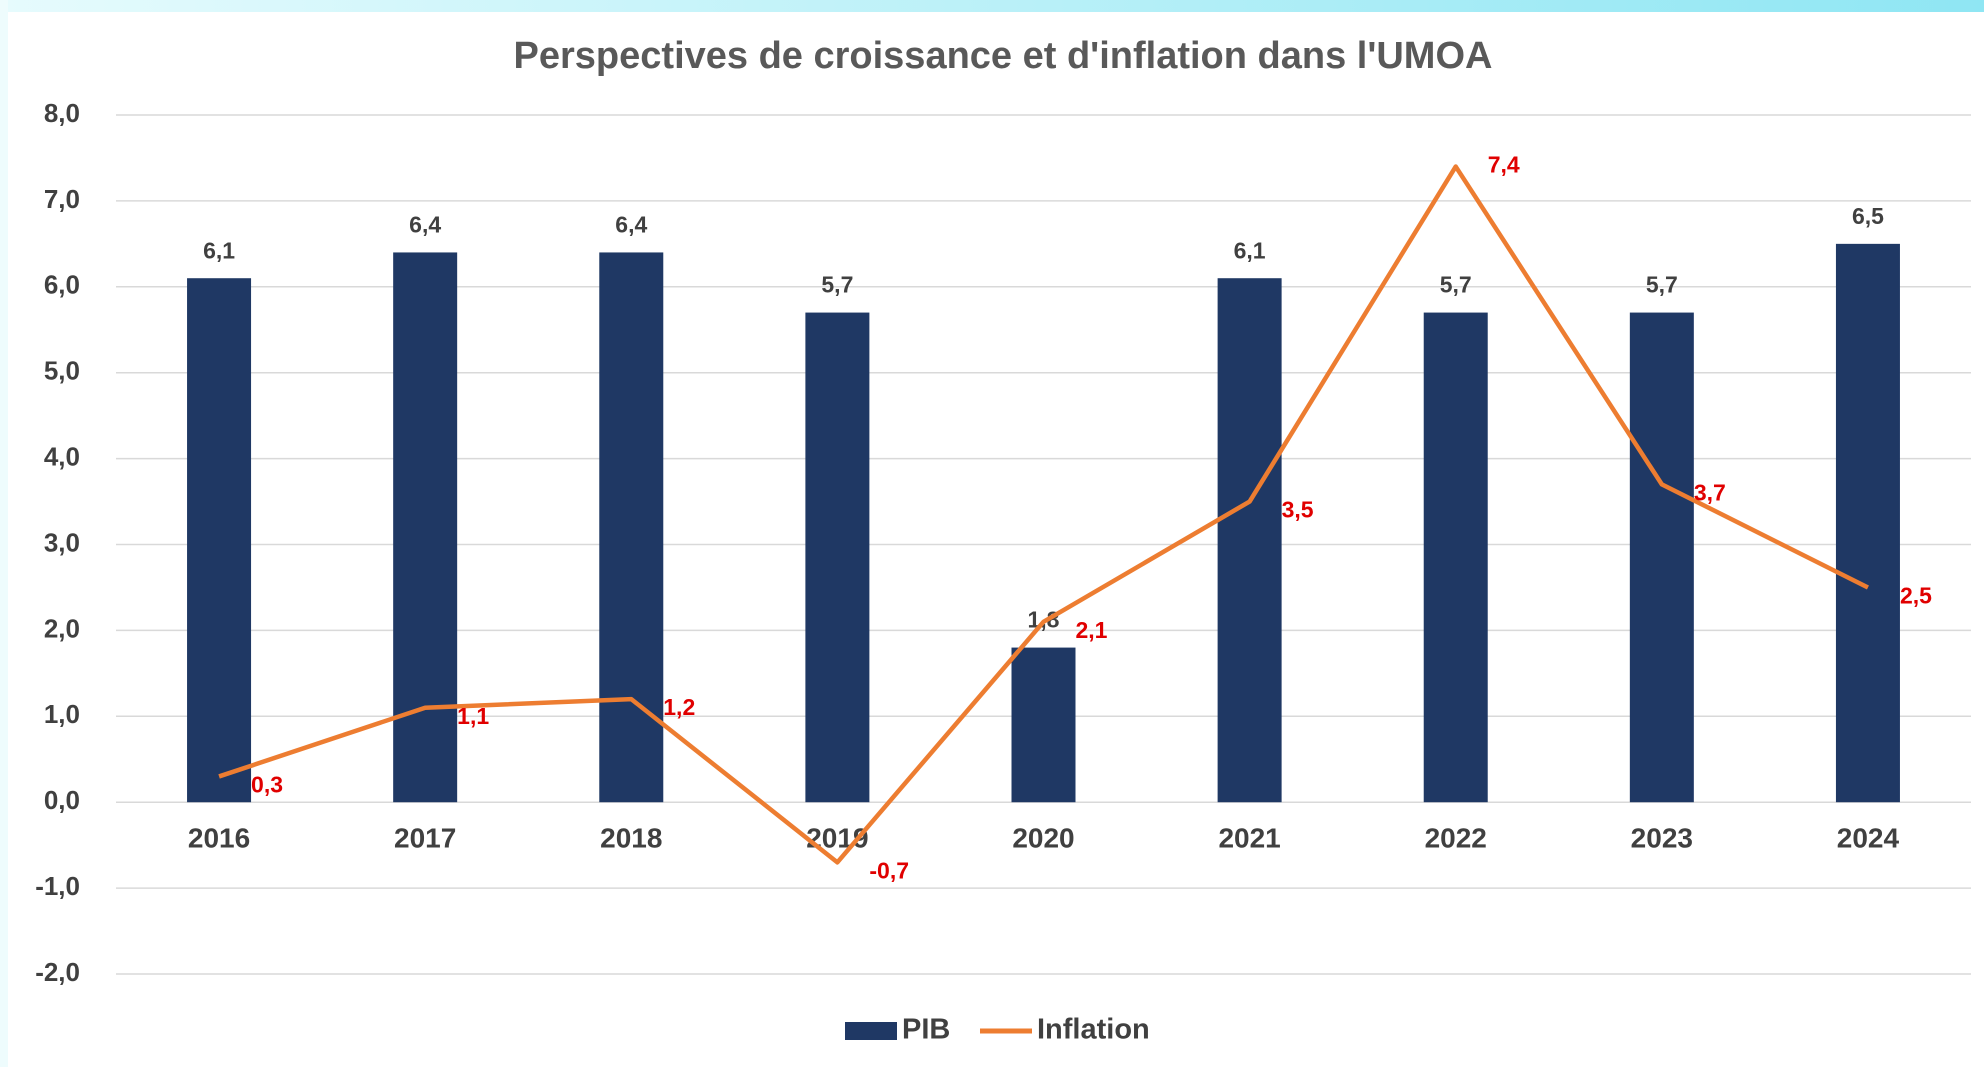  What do you see at coordinates (62, 628) in the screenshot?
I see `y-tick-label: 2,0` at bounding box center [62, 628].